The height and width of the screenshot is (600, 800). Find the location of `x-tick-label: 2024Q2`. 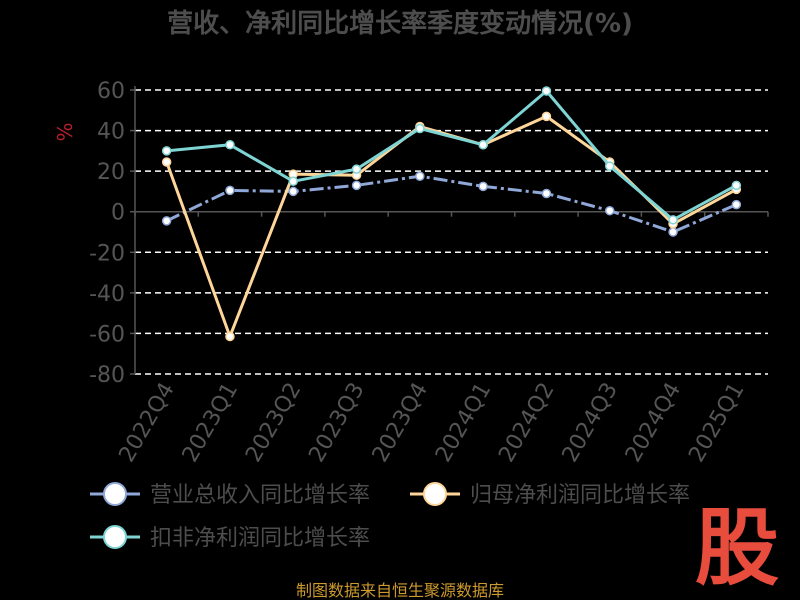

x-tick-label: 2024Q2 is located at coordinates (526, 423).